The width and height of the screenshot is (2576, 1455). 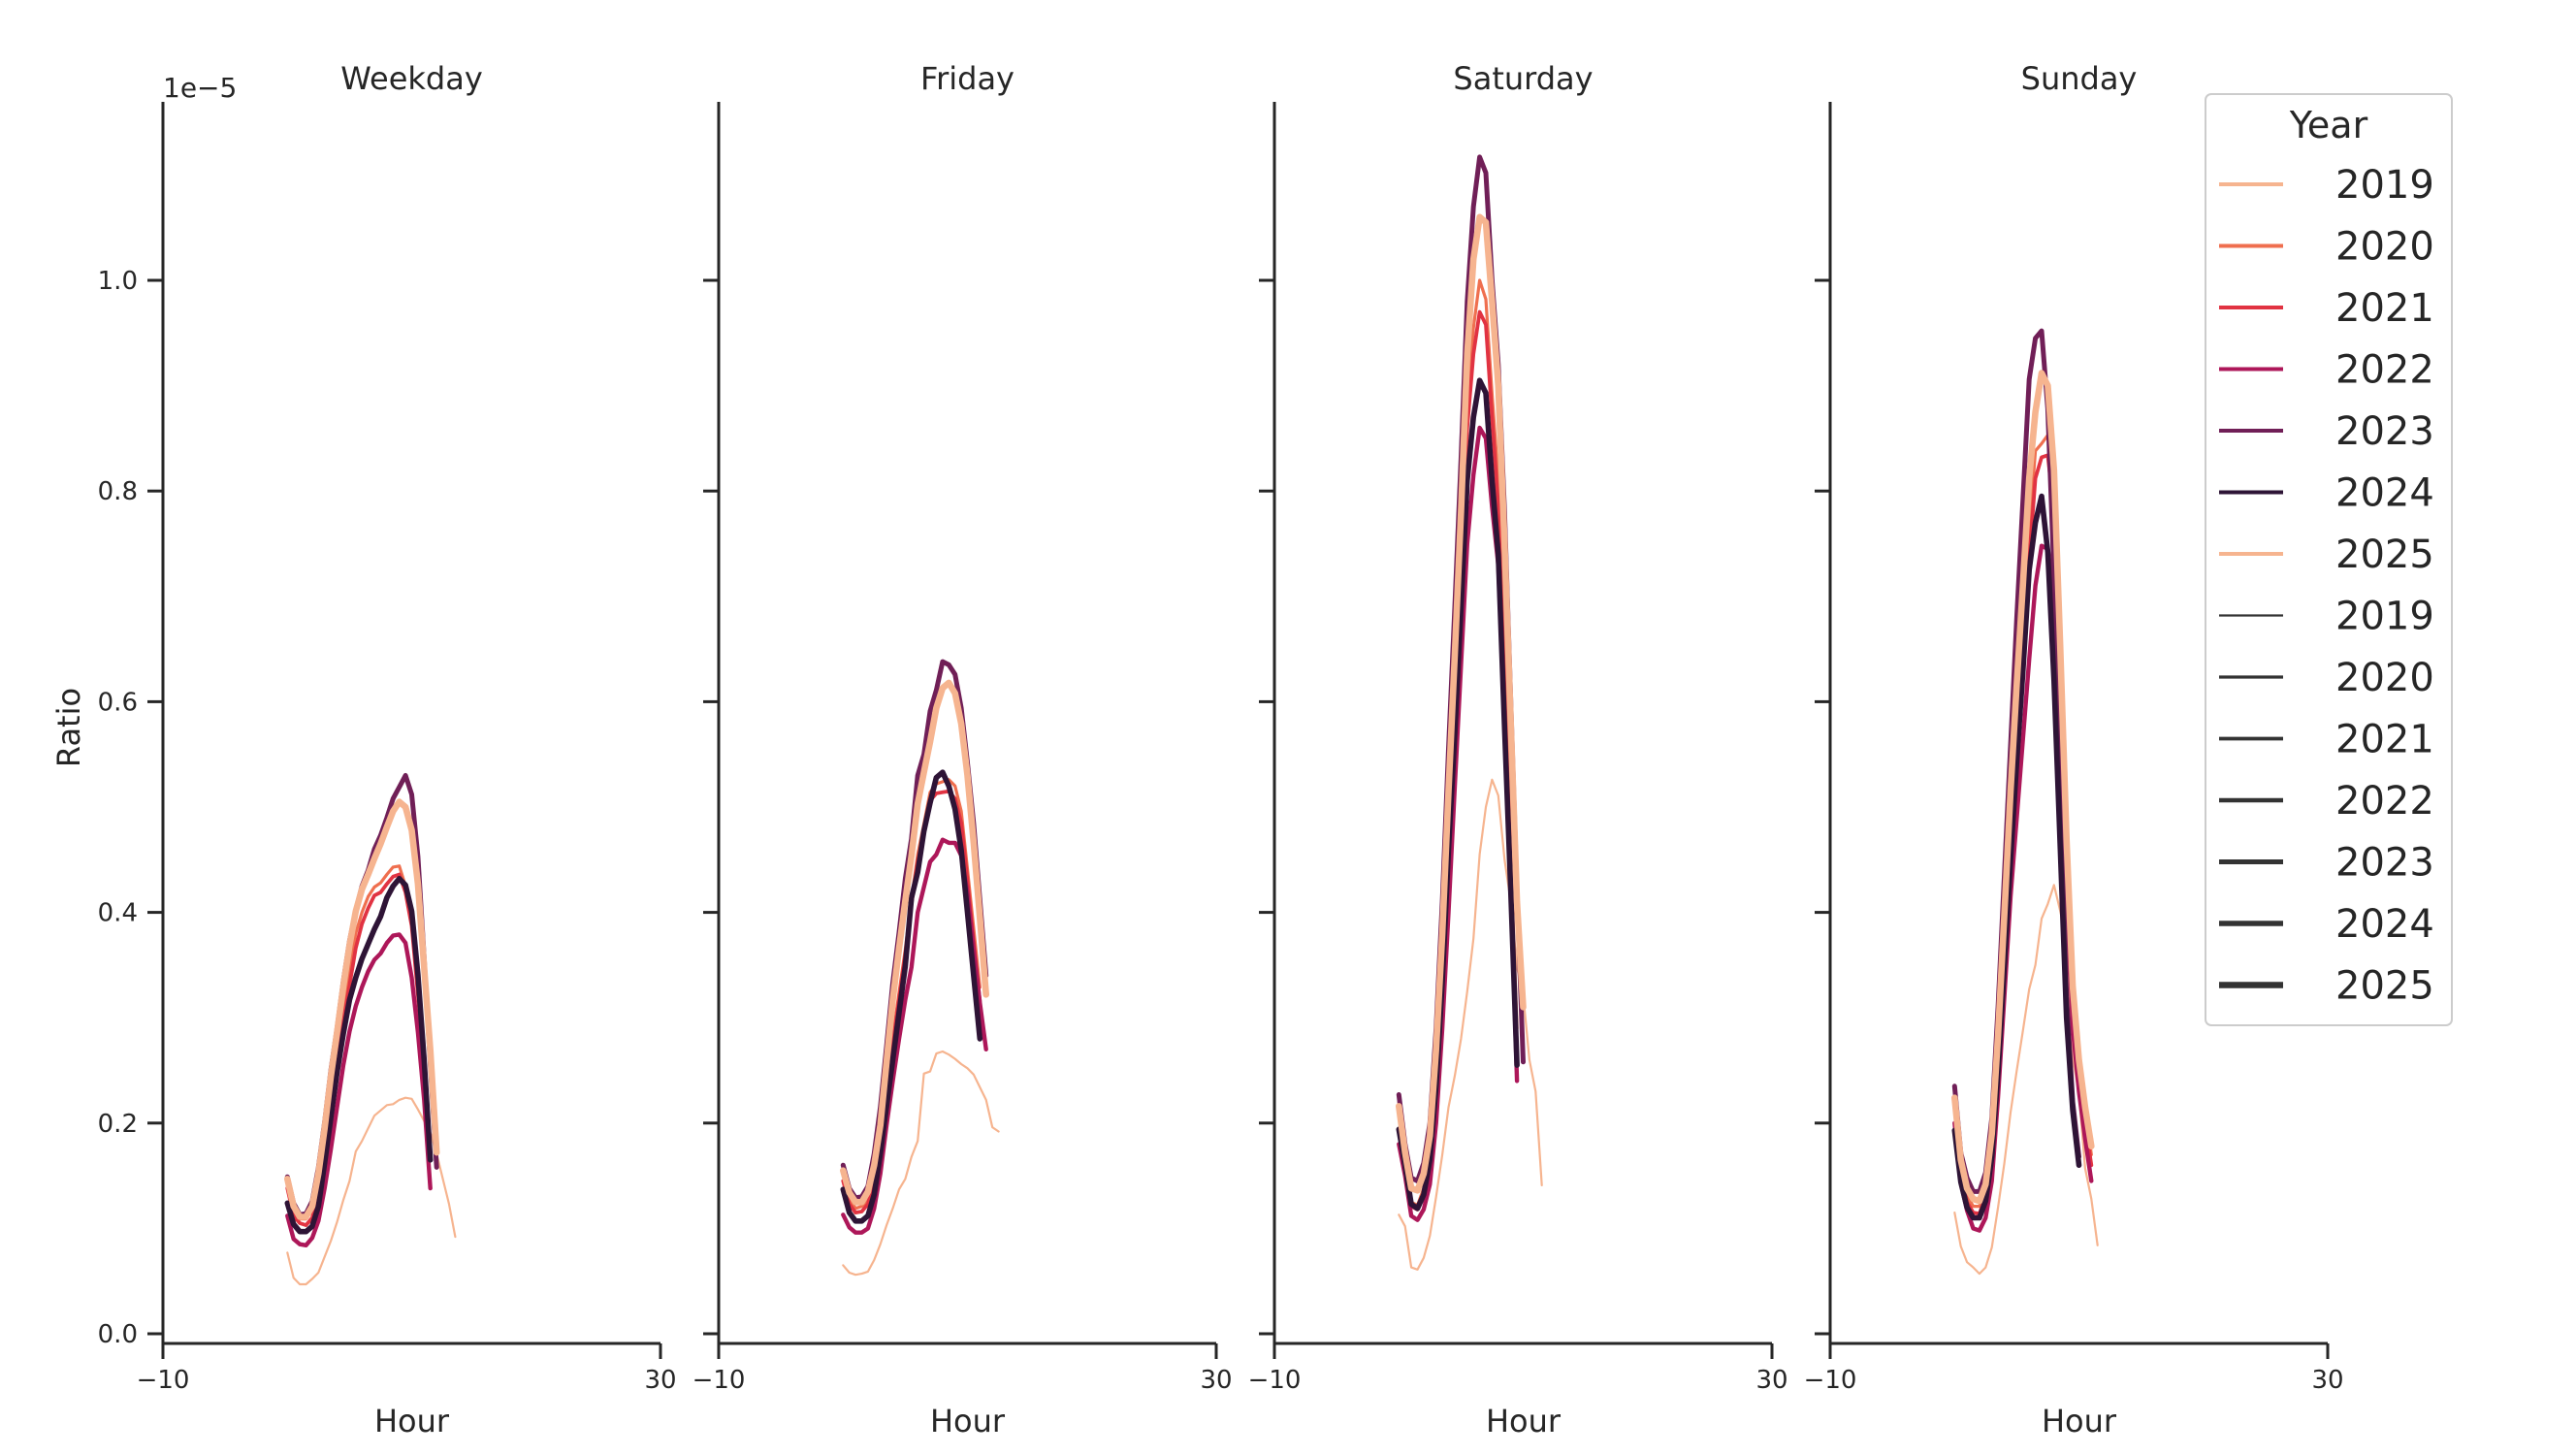 What do you see at coordinates (118, 913) in the screenshot?
I see `y-tick-label: 0.4` at bounding box center [118, 913].